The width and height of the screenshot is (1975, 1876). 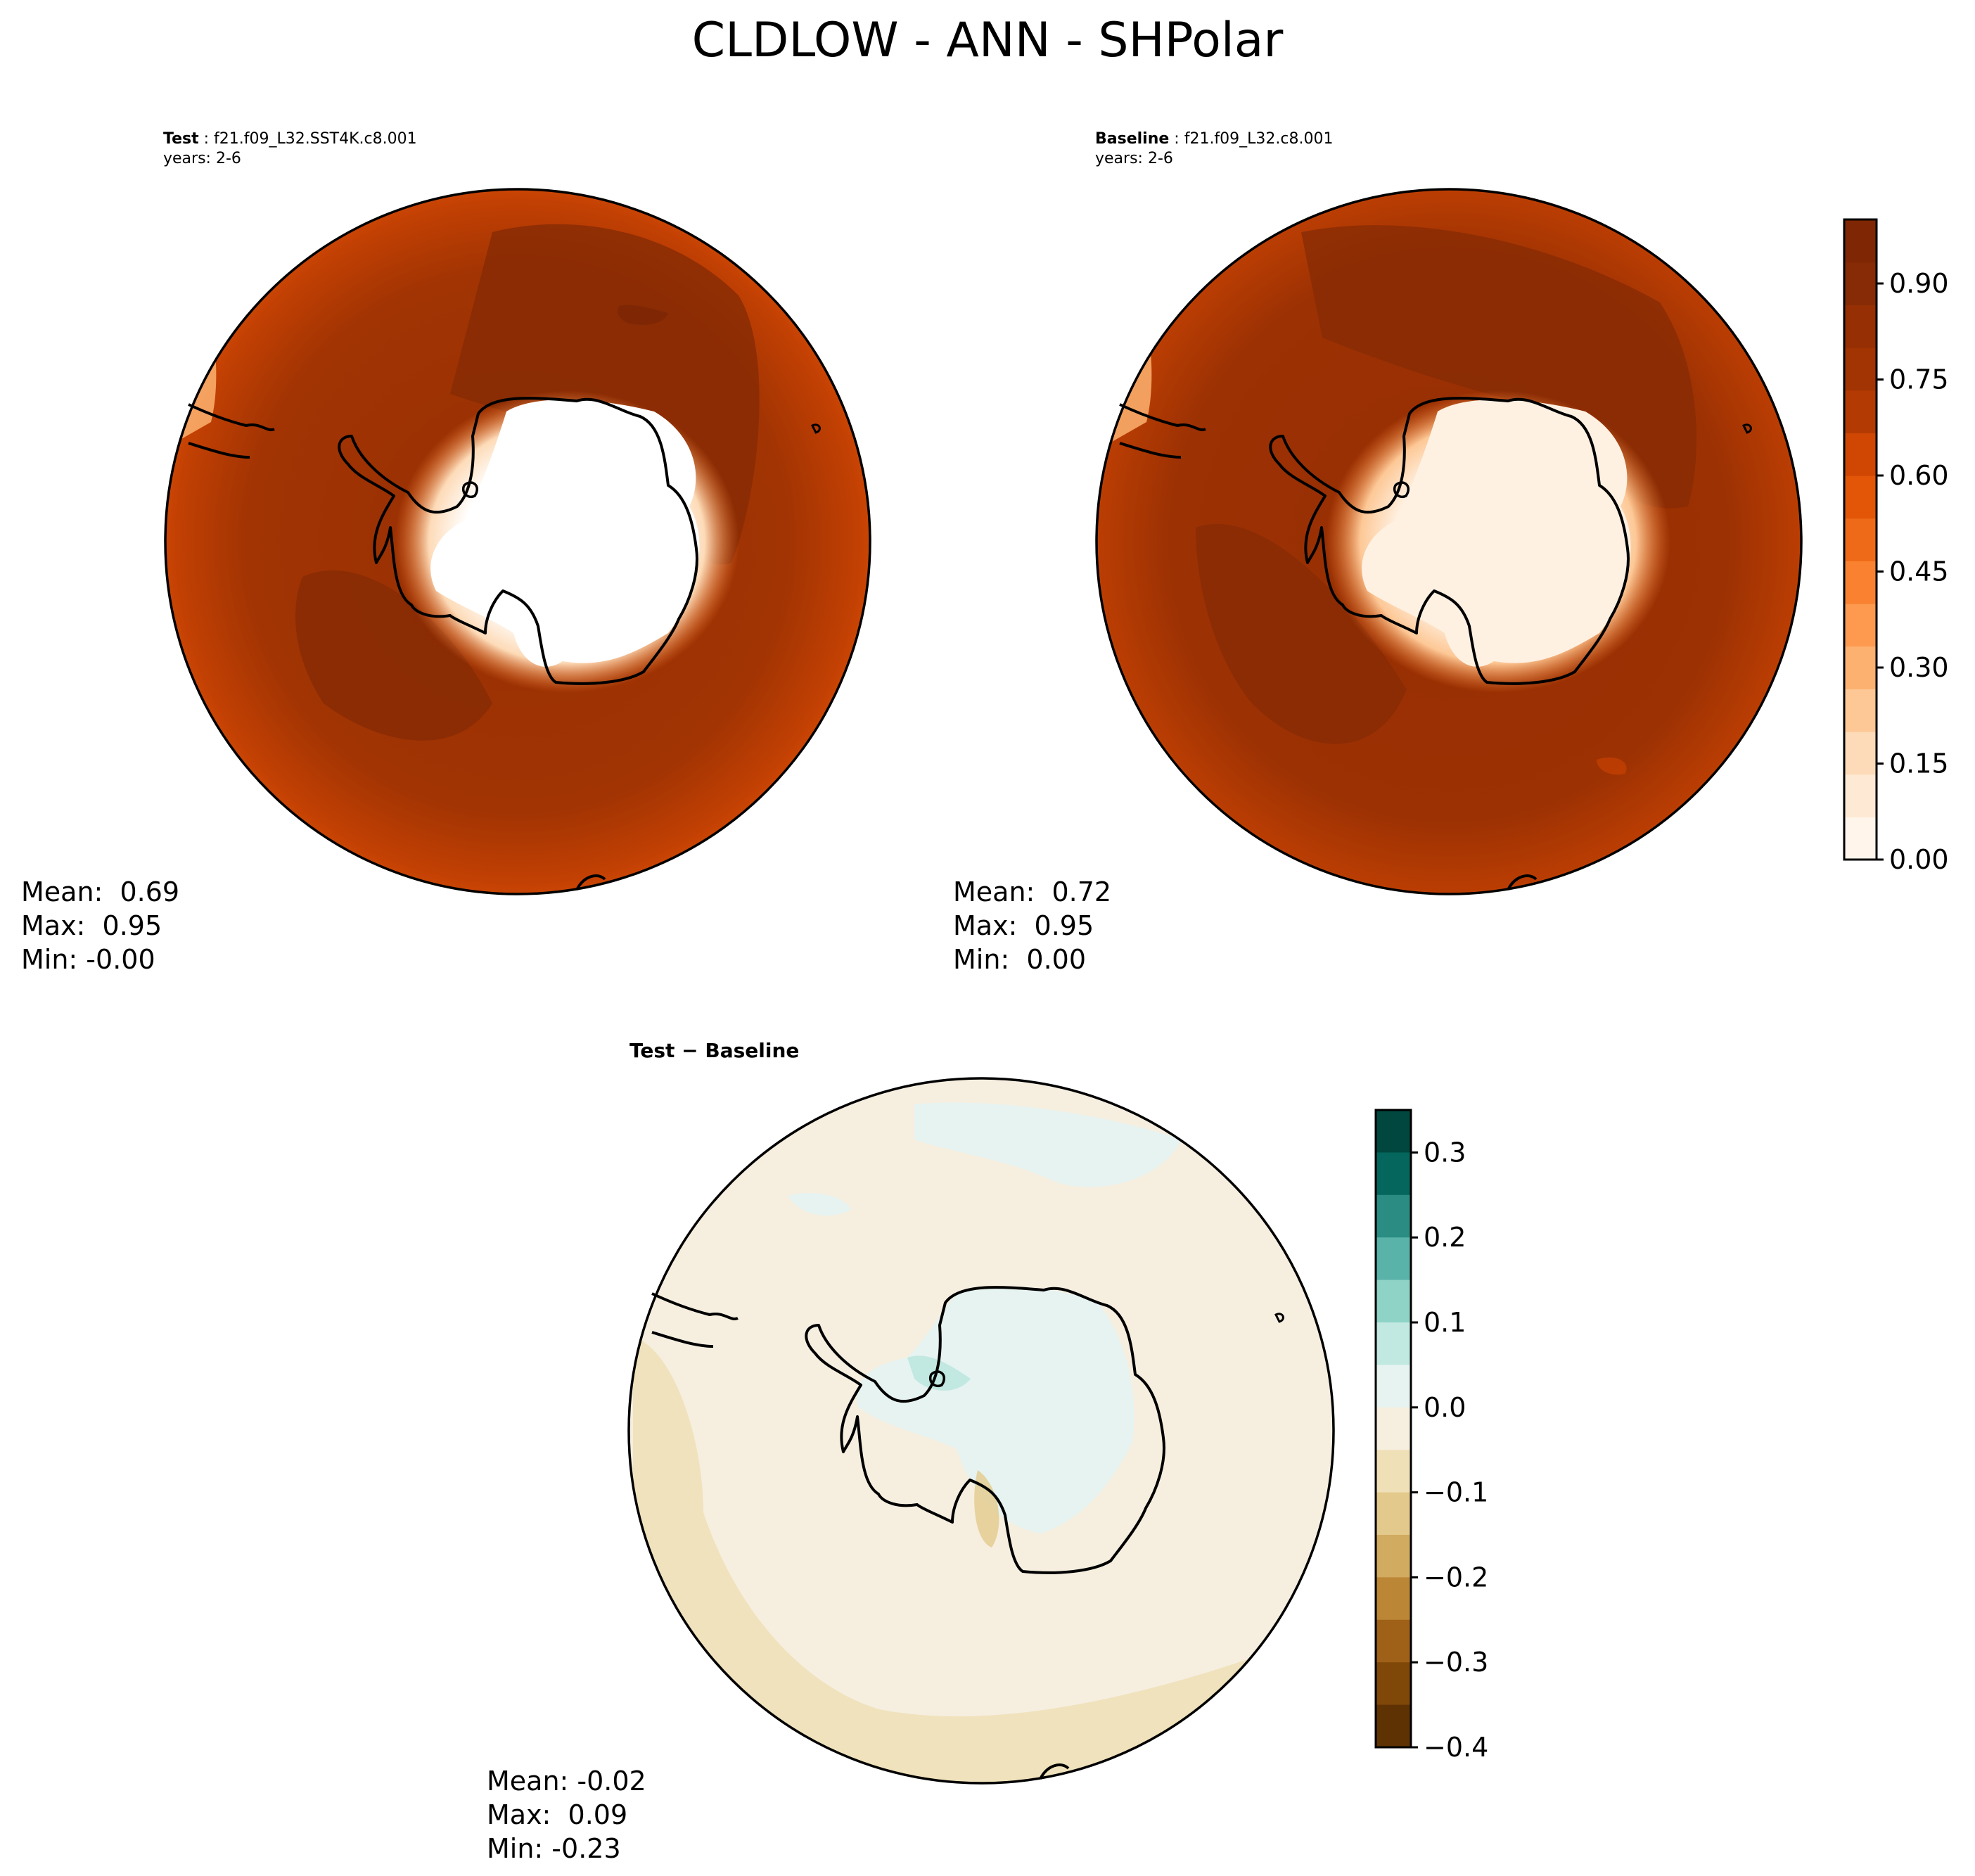 I want to click on diff-max: Max: 0.09, so click(x=557, y=1814).